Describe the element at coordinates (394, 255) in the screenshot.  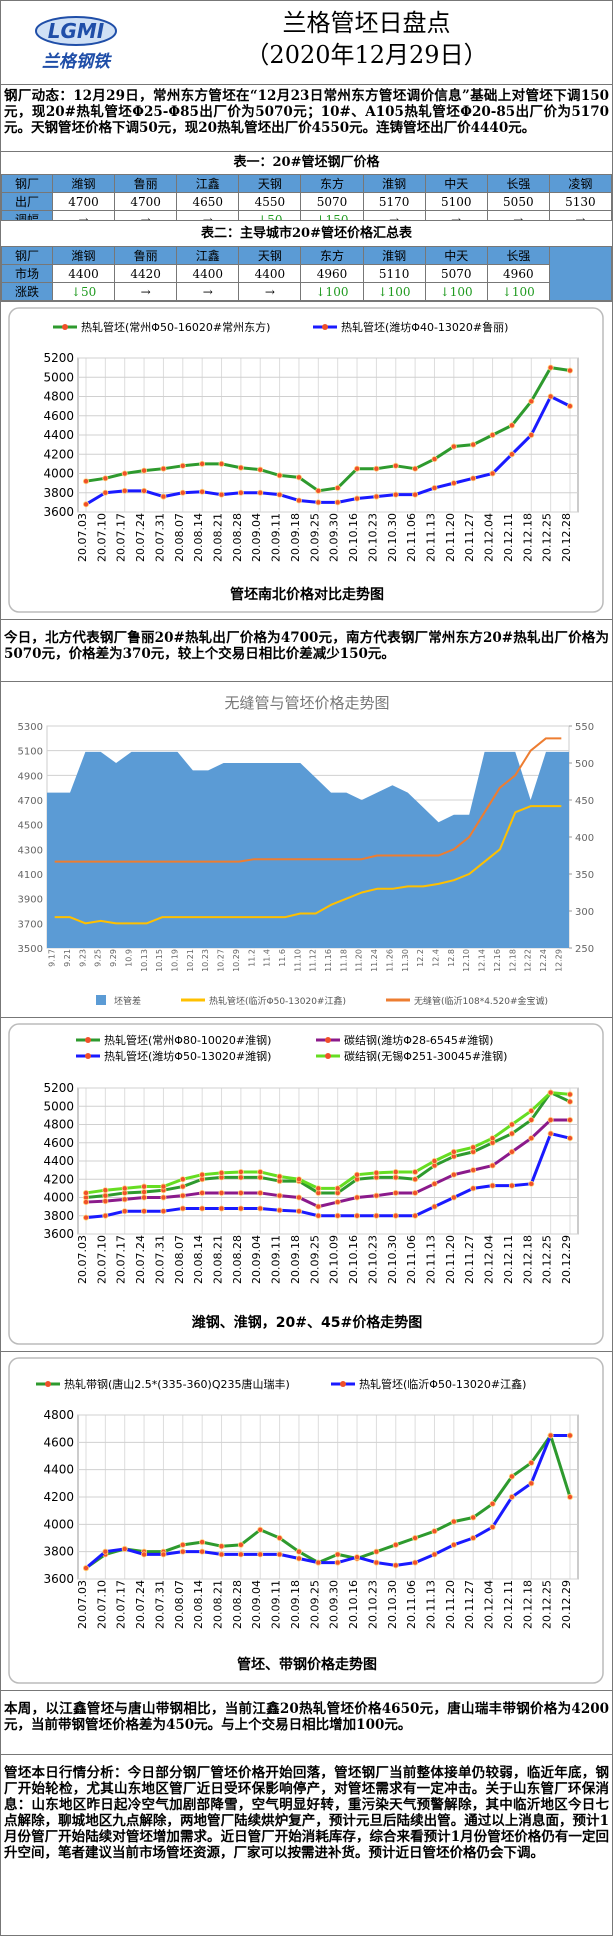
I see `header-cell: 淮钢` at that location.